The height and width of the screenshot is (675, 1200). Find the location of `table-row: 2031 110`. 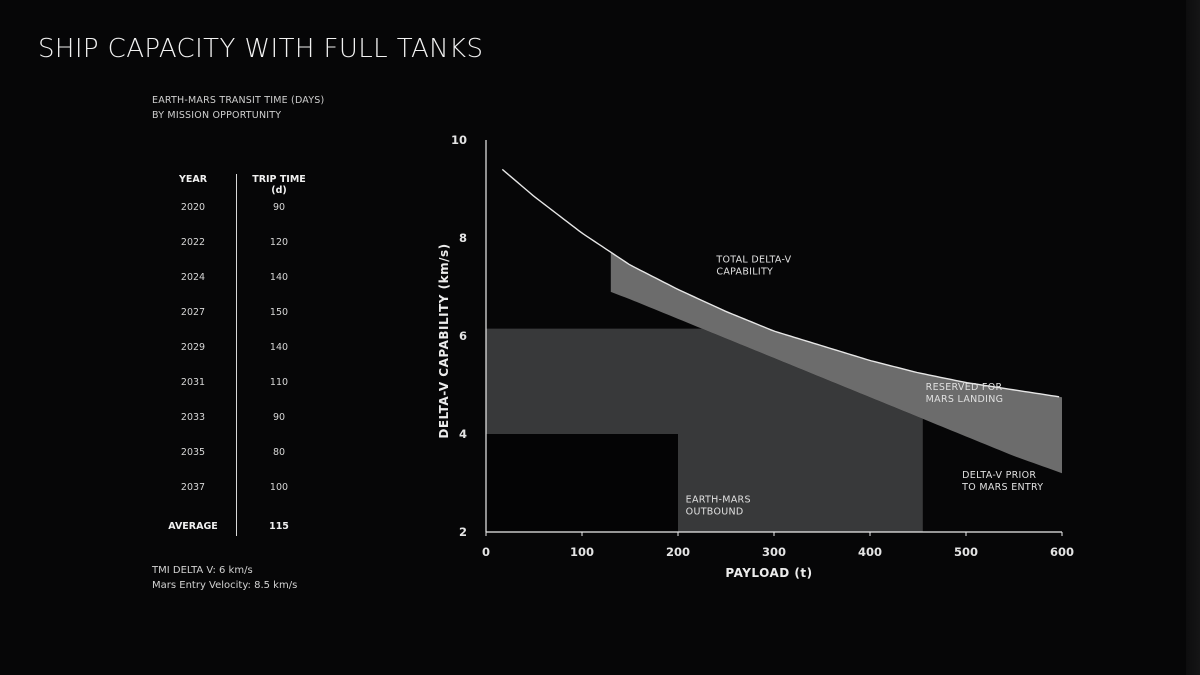

table-row: 2031 110 is located at coordinates (245, 385).